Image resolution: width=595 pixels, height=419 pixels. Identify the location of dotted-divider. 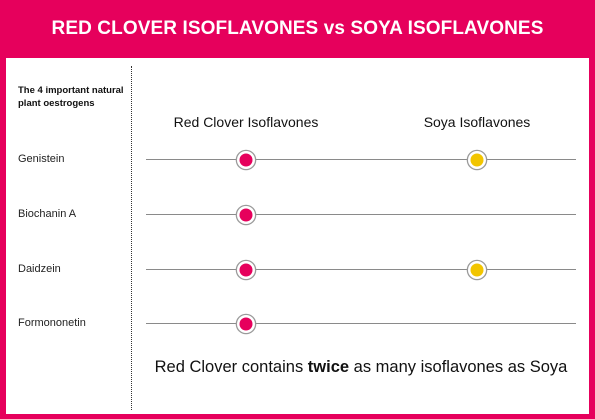
(131, 238).